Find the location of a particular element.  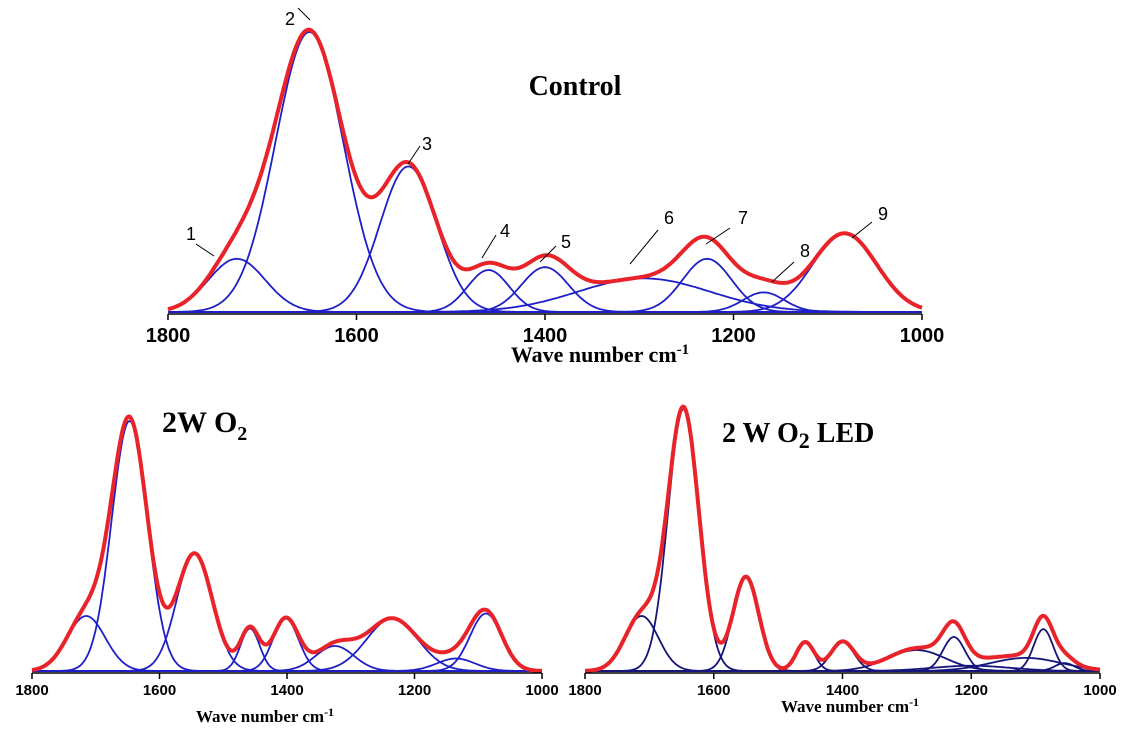

peak-label-7: 7 is located at coordinates (743, 218).